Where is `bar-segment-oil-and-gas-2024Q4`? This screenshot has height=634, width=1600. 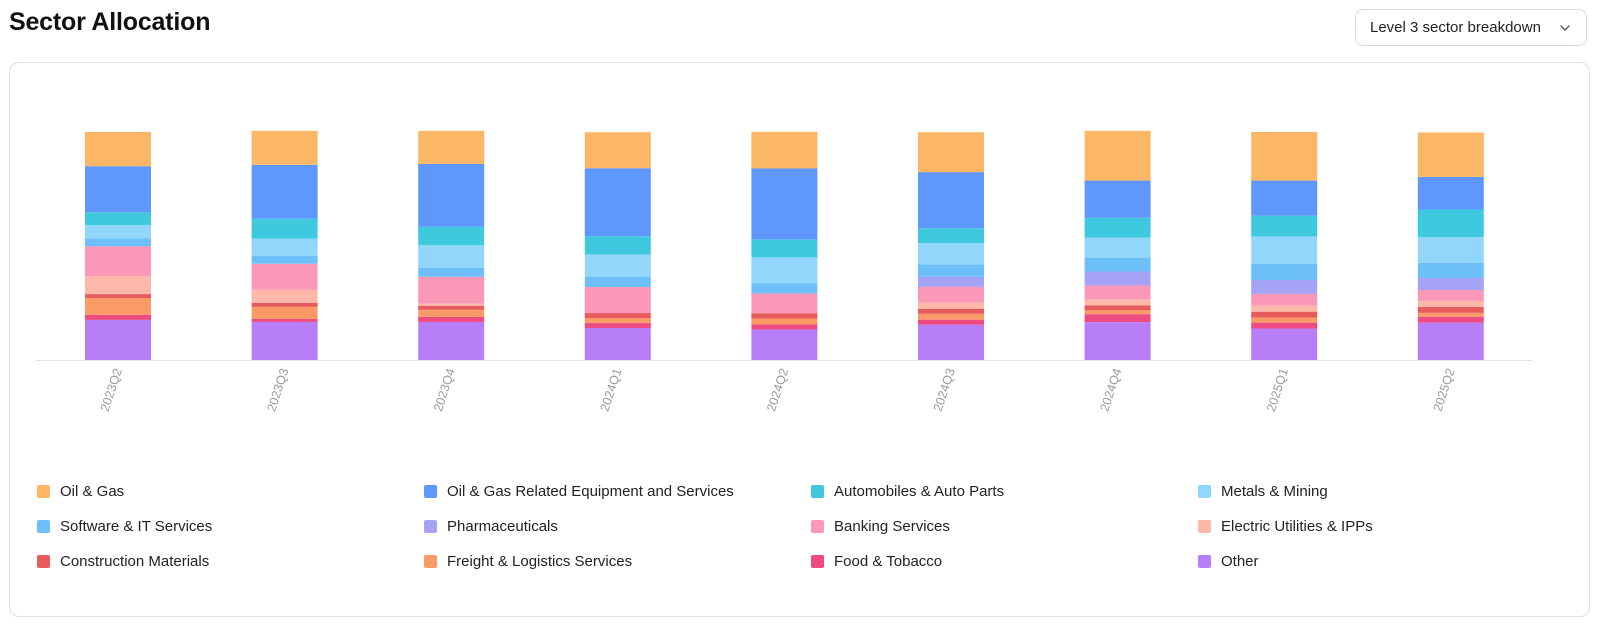 bar-segment-oil-and-gas-2024Q4 is located at coordinates (1117, 155).